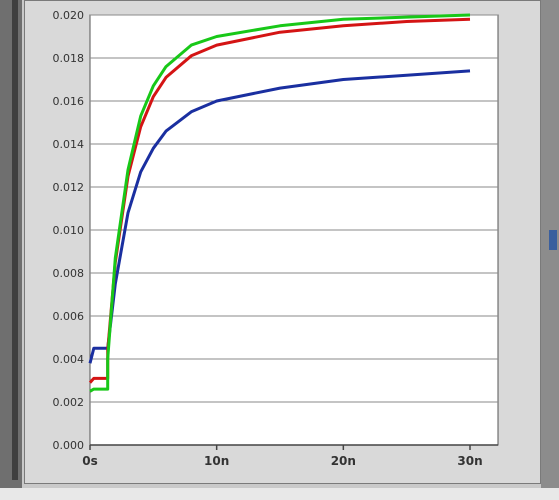 This screenshot has height=500, width=559. I want to click on y-tick-label: 0.008, so click(69, 273).